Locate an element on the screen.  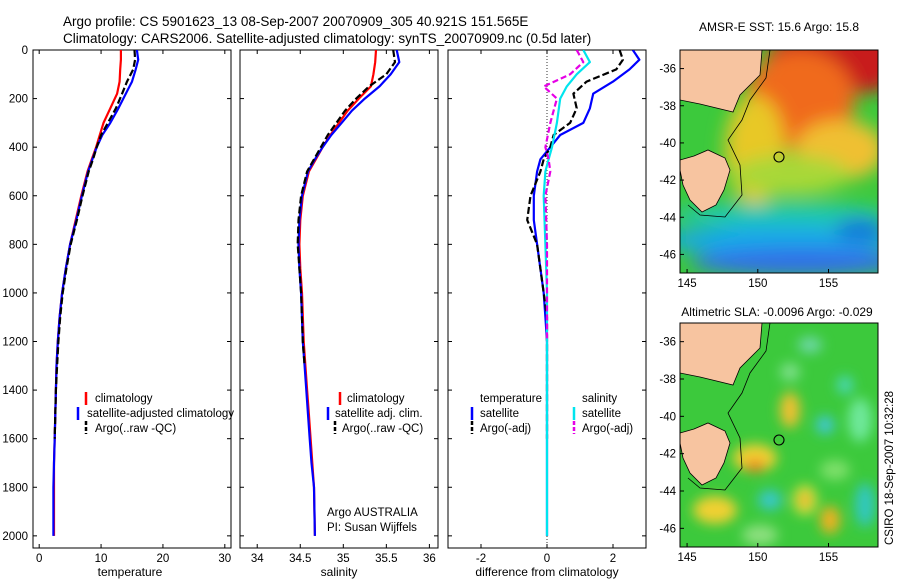
legend-entry-temp-argo: Argo(-adj) is located at coordinates (505, 429).